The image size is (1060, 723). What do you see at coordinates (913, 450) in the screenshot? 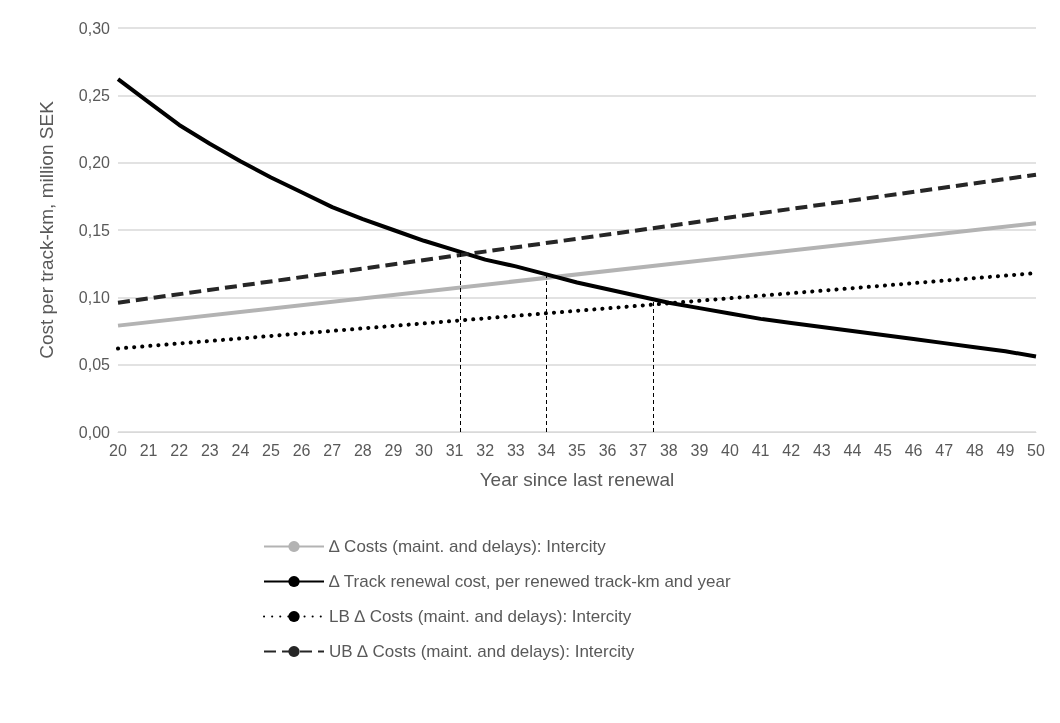
I see `x-tick-label: 46` at bounding box center [913, 450].